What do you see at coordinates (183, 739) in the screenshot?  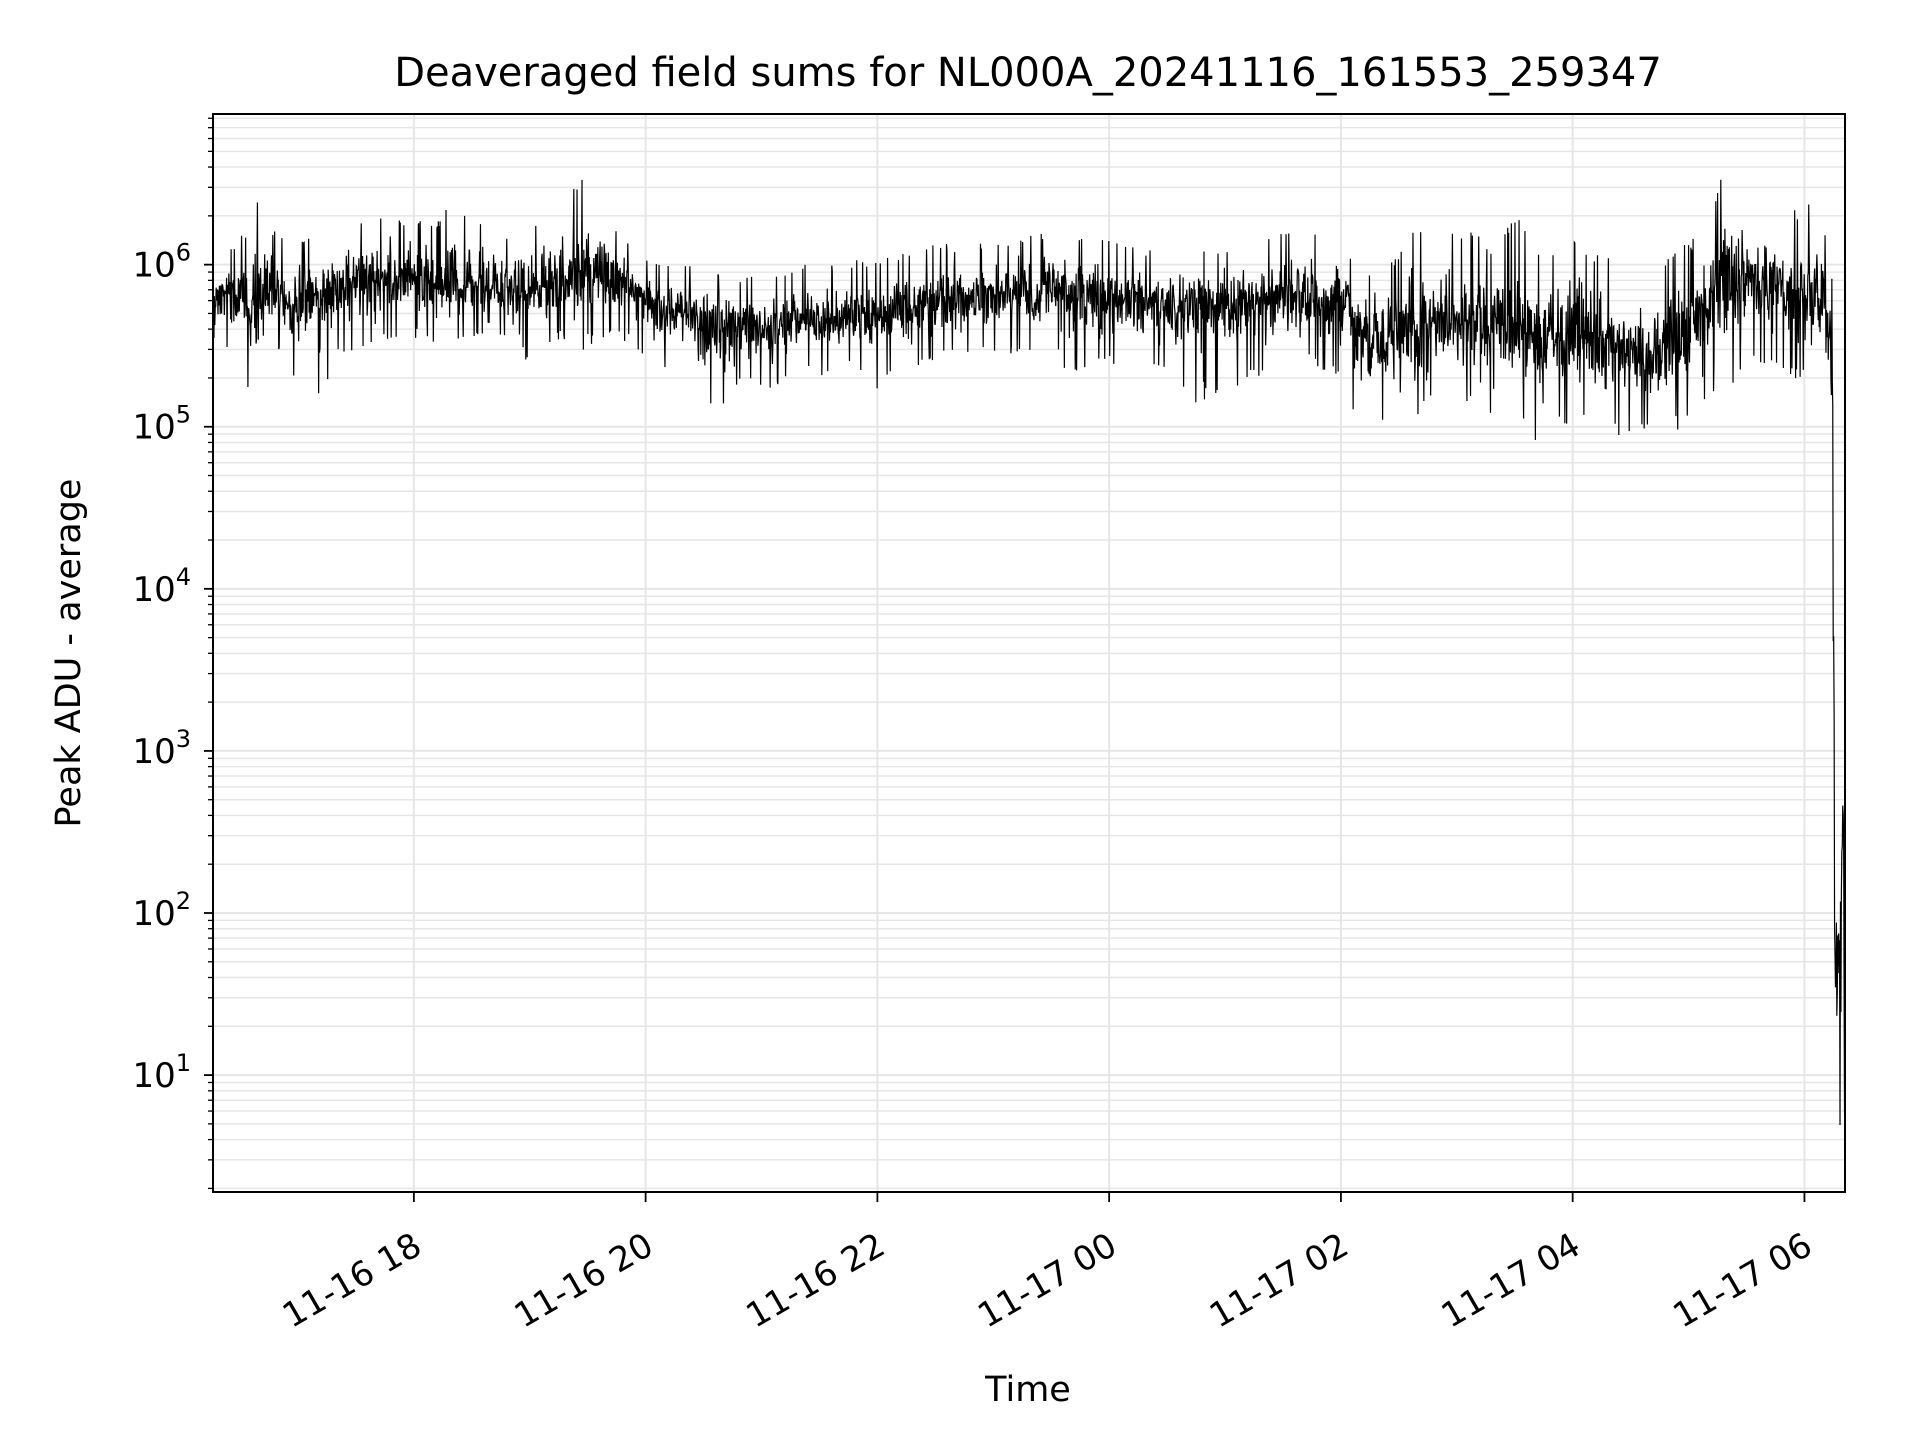 I see `y-tick-label-exponent: 3` at bounding box center [183, 739].